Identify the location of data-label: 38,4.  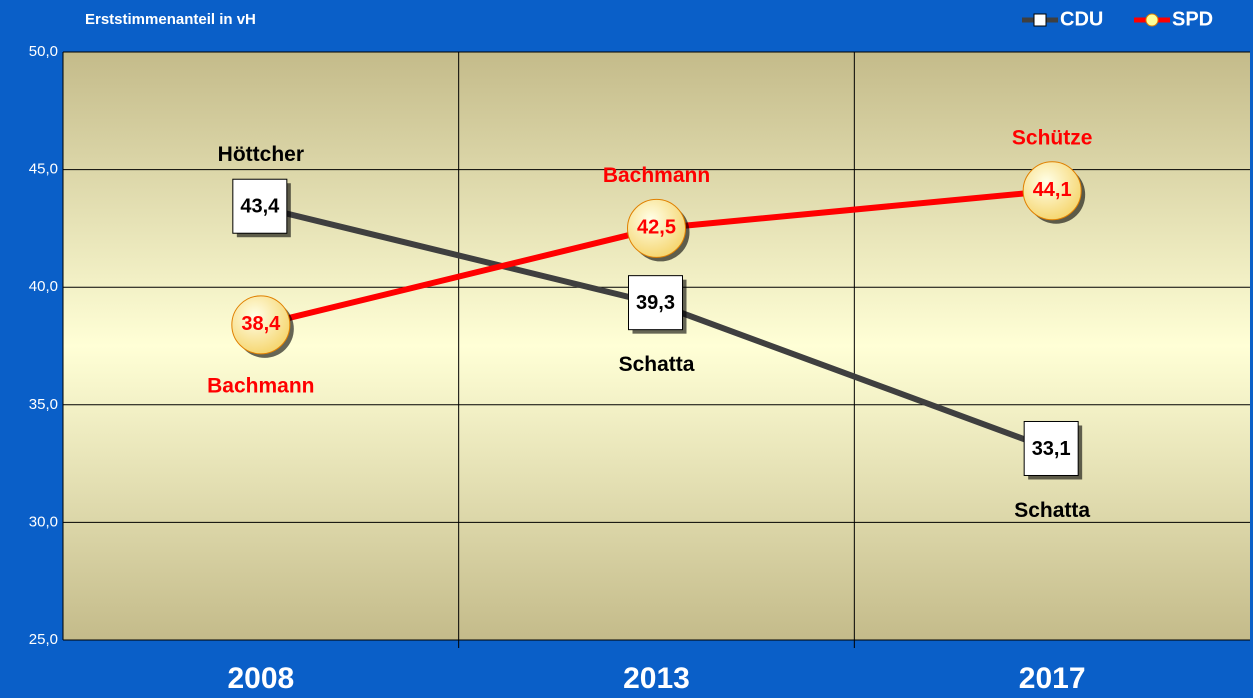
(261, 324).